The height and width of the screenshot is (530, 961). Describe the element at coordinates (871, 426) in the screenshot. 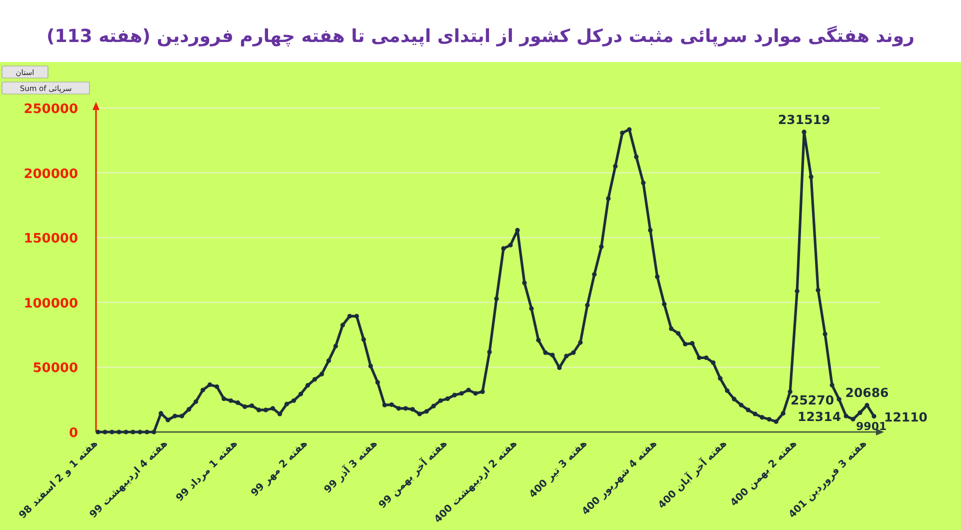

I see `data-label: 9901` at that location.